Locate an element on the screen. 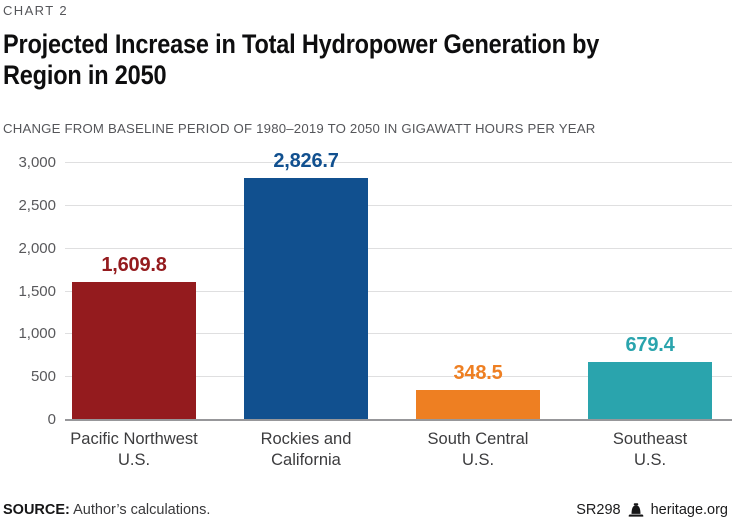 This screenshot has width=734, height=523. bar-value-label: 679.4 is located at coordinates (650, 345).